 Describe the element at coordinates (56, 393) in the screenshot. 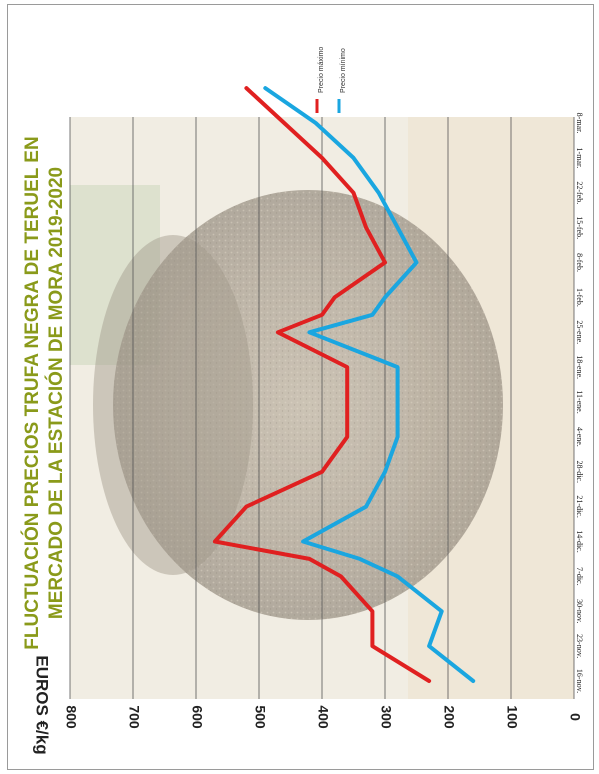

I see `chart-title-line-2: MERCADO DE LA ESTACIÓN DE MORA 2019-2020` at that location.